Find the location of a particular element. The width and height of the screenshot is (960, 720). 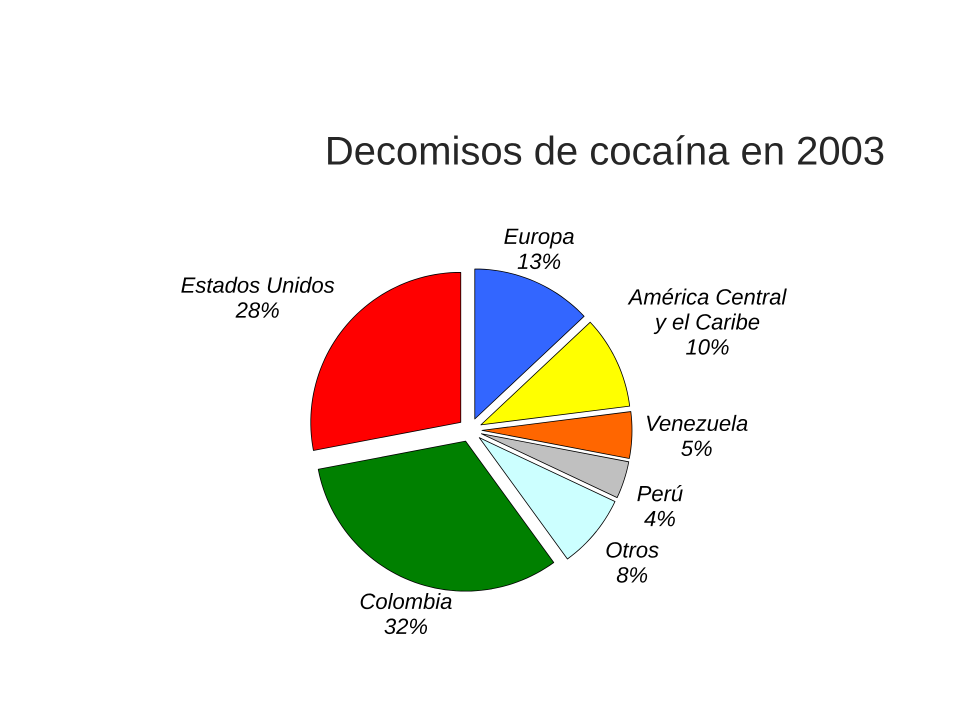

data-label: 8% is located at coordinates (632, 575).